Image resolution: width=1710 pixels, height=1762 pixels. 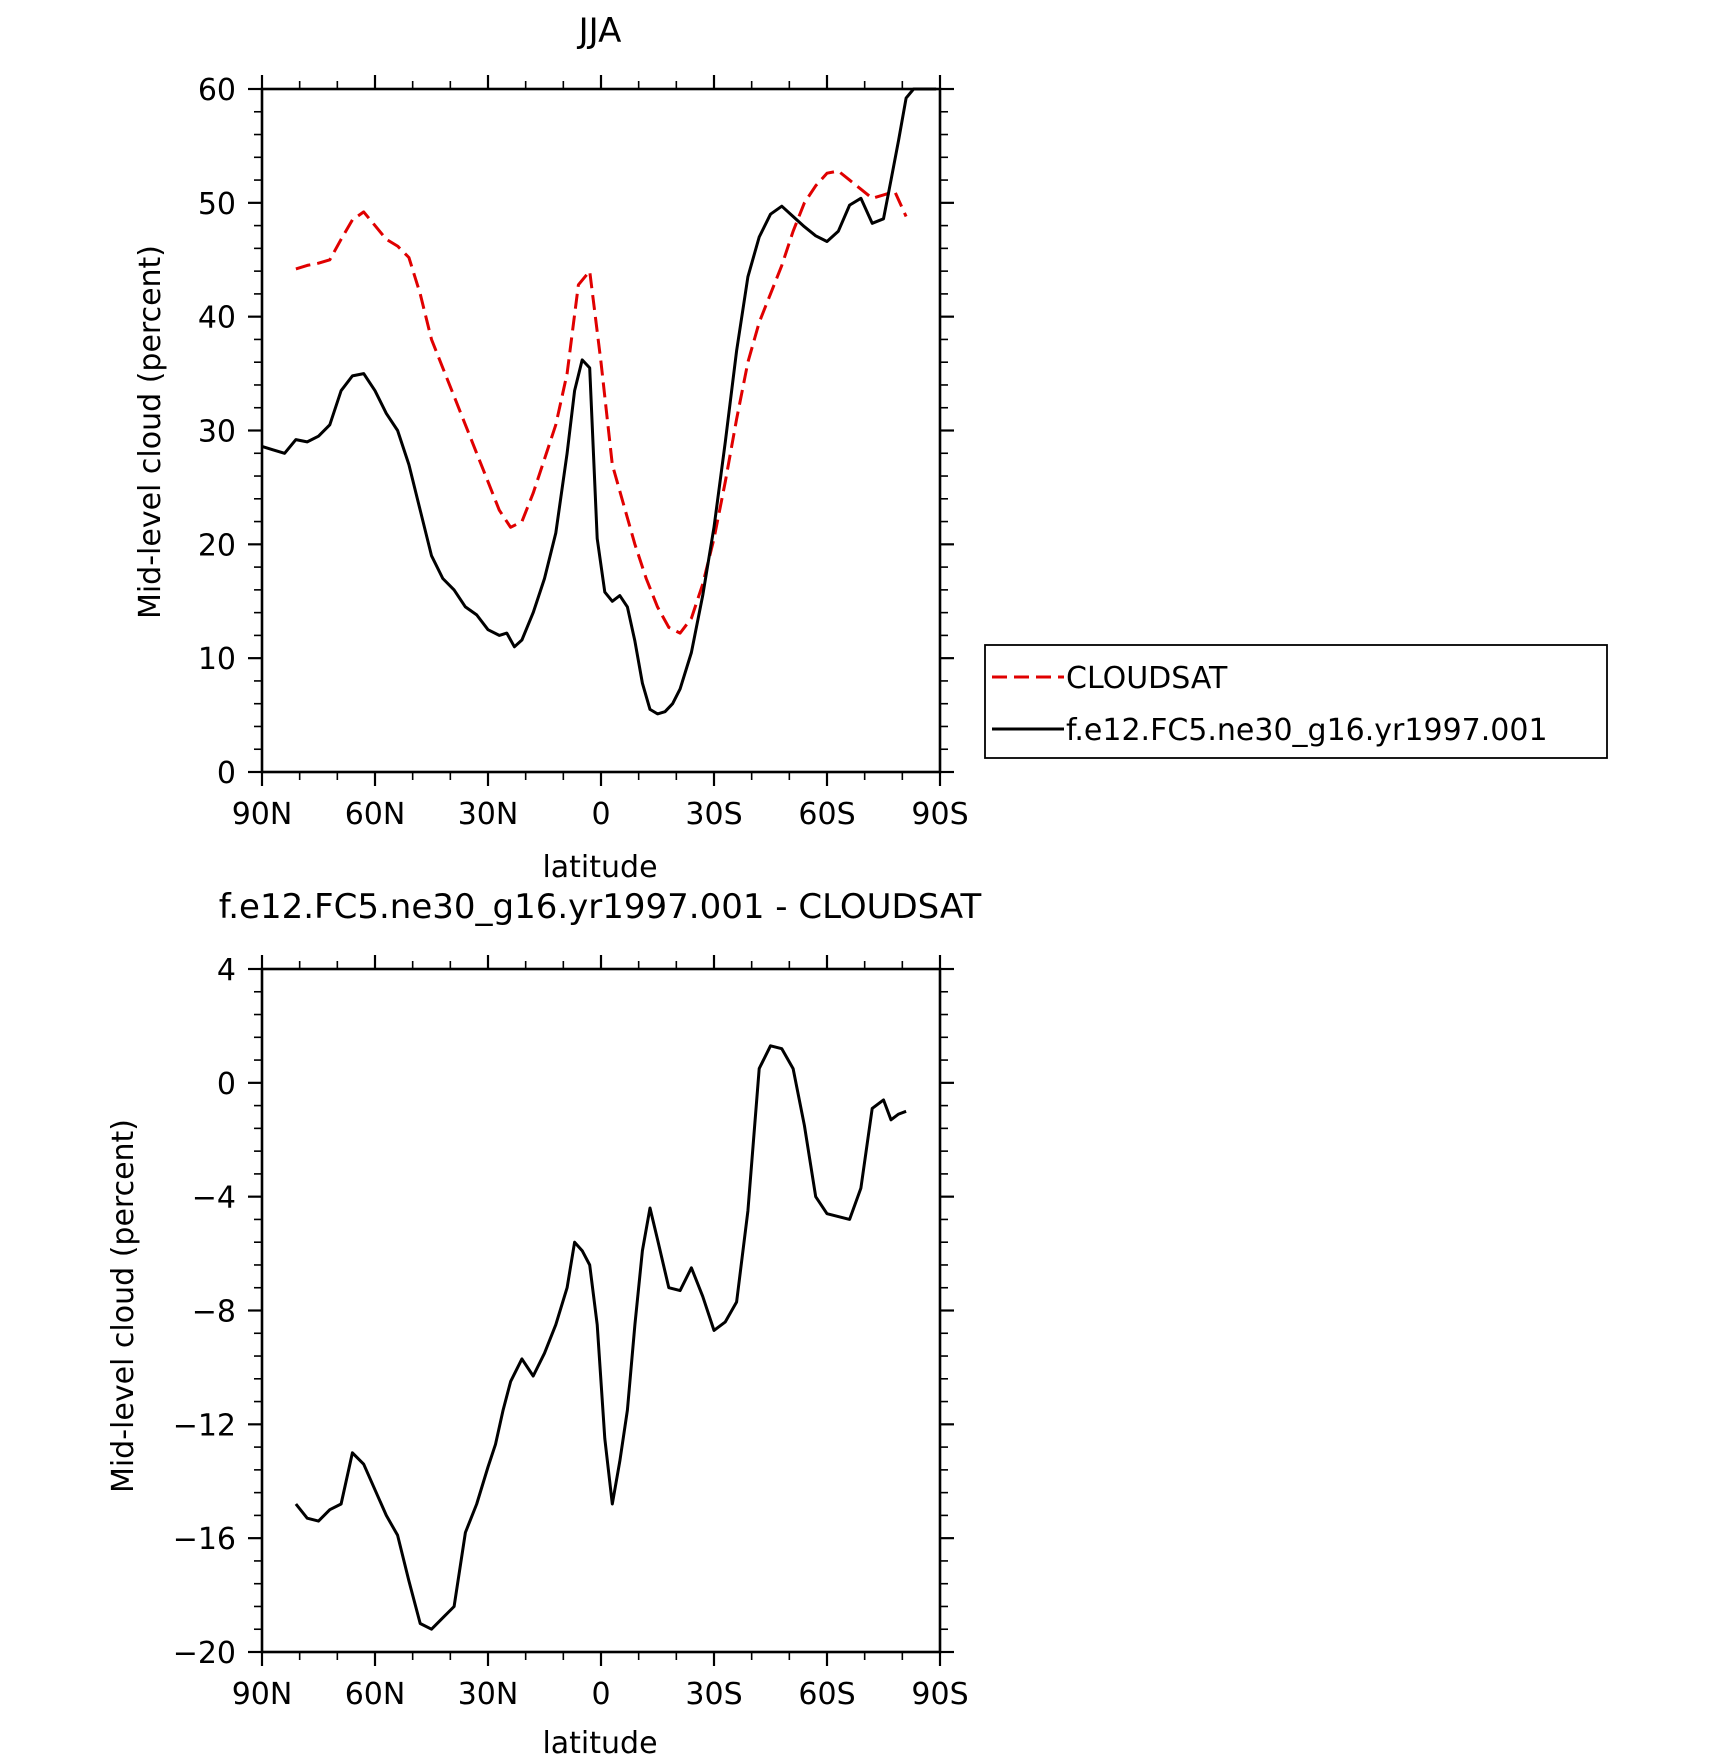 What do you see at coordinates (123, 1306) in the screenshot?
I see `bottom-chart-y-axis-label: Mid-level cloud (percent)` at bounding box center [123, 1306].